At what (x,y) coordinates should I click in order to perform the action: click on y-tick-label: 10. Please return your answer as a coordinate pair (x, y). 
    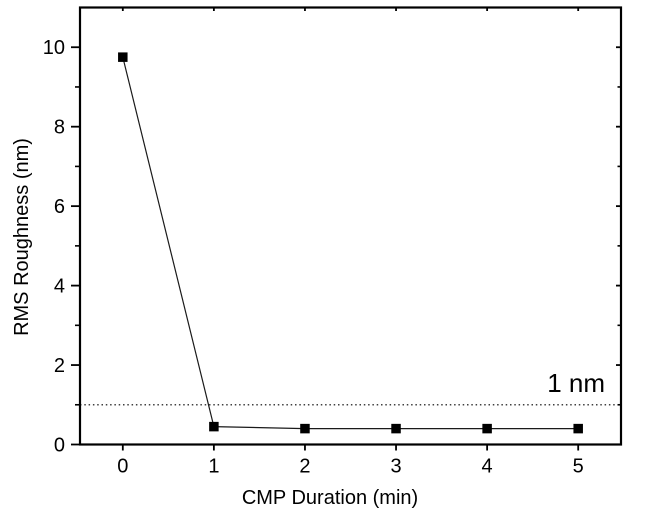
    Looking at the image, I should click on (54, 48).